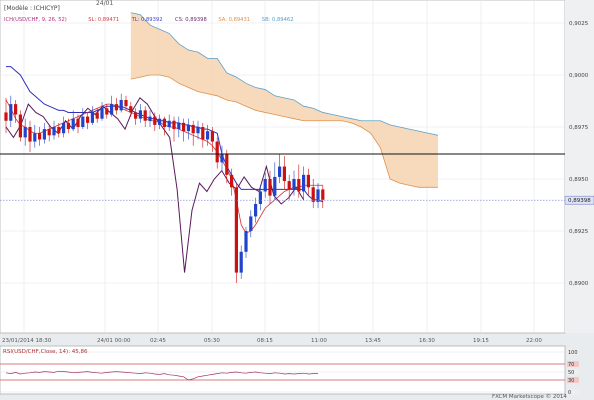  What do you see at coordinates (427, 341) in the screenshot?
I see `x-tick-label: 16:30` at bounding box center [427, 341].